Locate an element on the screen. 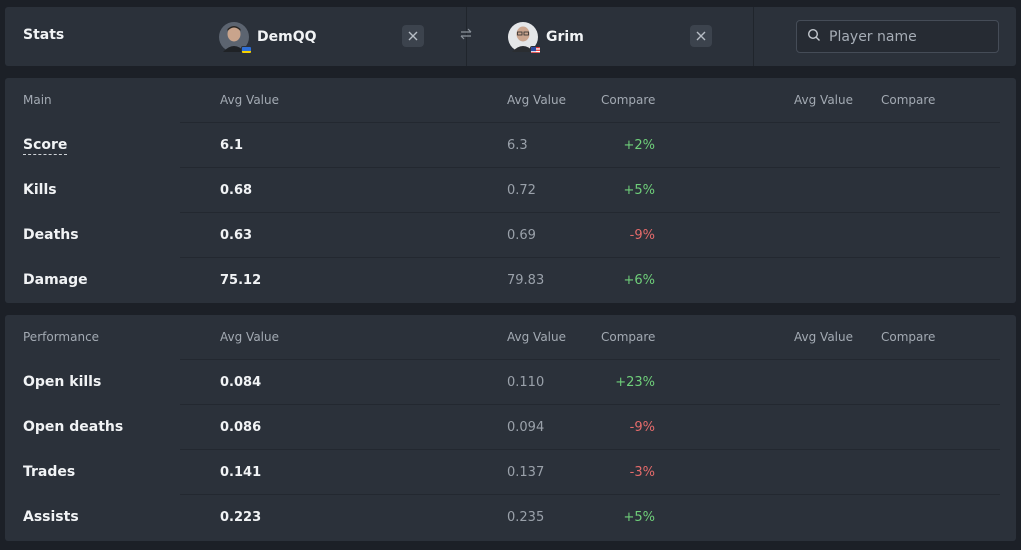  player2-name: Grim is located at coordinates (565, 37).